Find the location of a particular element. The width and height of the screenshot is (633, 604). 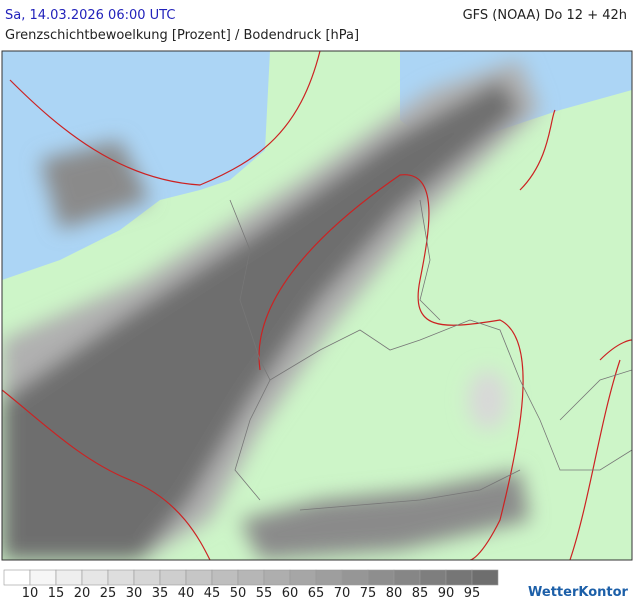

datetime: Sa, 14.03.2026 06:00 UTC is located at coordinates (90, 15).